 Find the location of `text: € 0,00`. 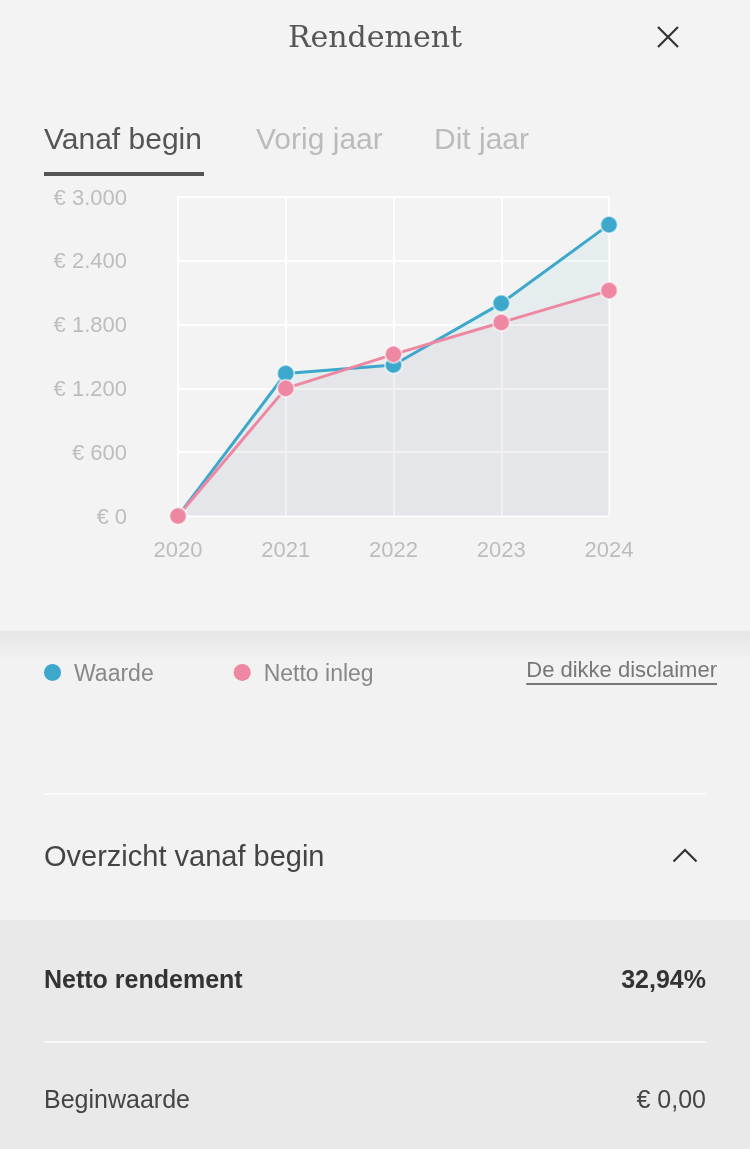

text: € 0,00 is located at coordinates (671, 1099).